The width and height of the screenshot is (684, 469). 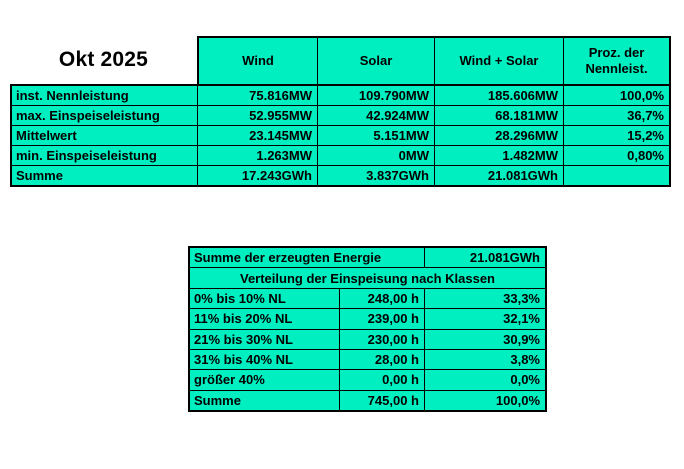 What do you see at coordinates (485, 258) in the screenshot?
I see `energy-sum-value: 21.081GWh` at bounding box center [485, 258].